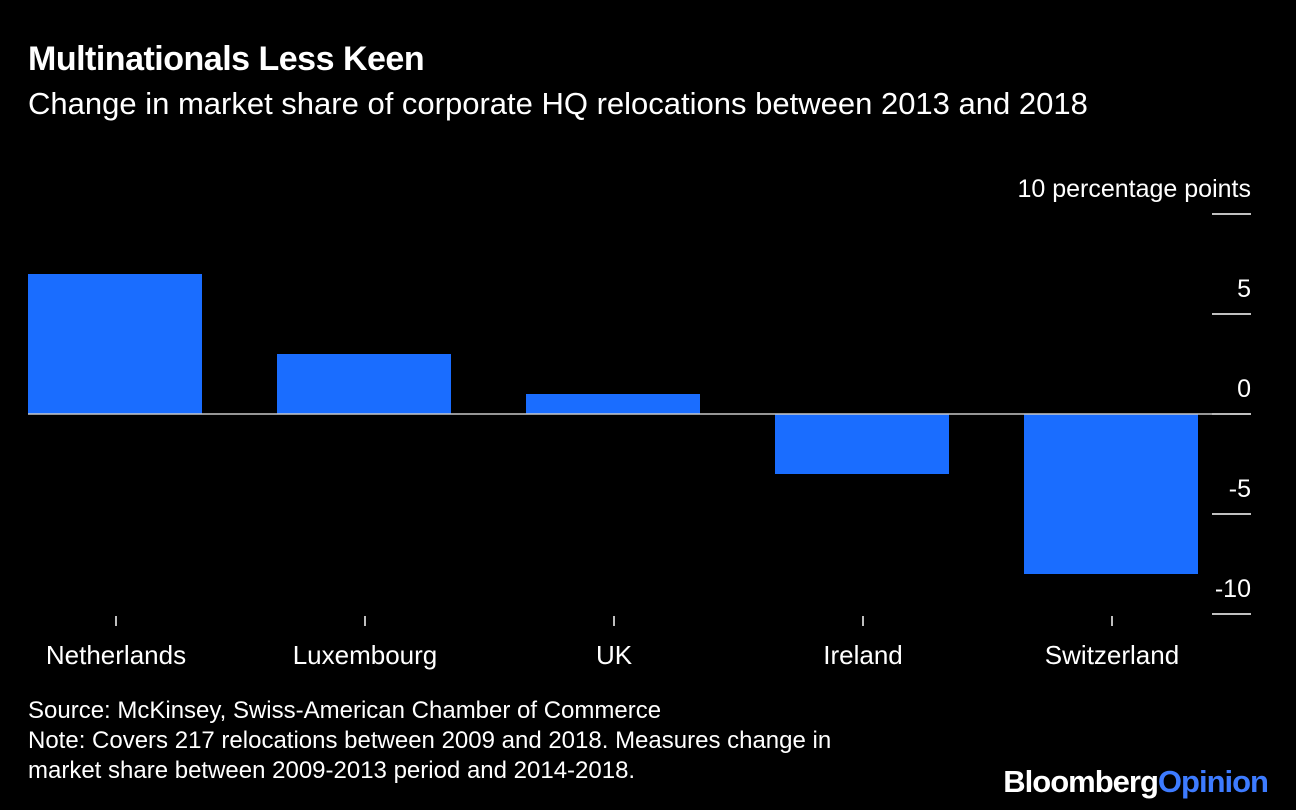 This screenshot has width=1296, height=810. Describe the element at coordinates (614, 655) in the screenshot. I see `x-tick-label: UK` at that location.